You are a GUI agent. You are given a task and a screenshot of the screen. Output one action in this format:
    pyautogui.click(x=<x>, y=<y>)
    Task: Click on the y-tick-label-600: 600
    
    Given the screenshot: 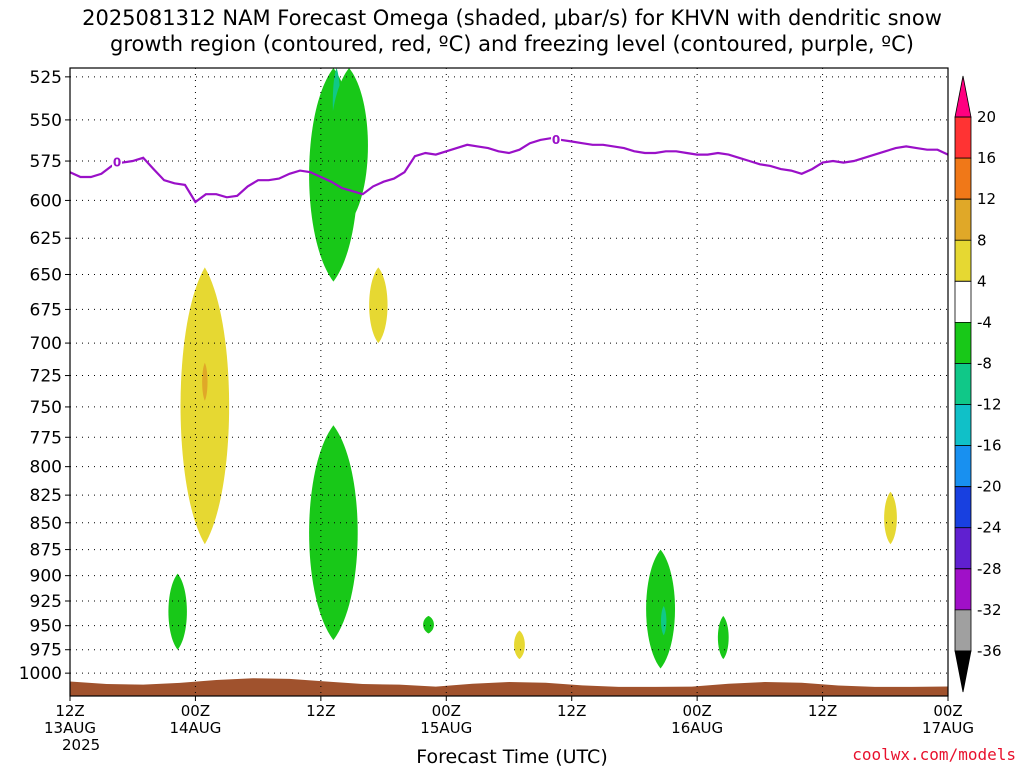 What is the action you would take?
    pyautogui.click(x=46, y=201)
    